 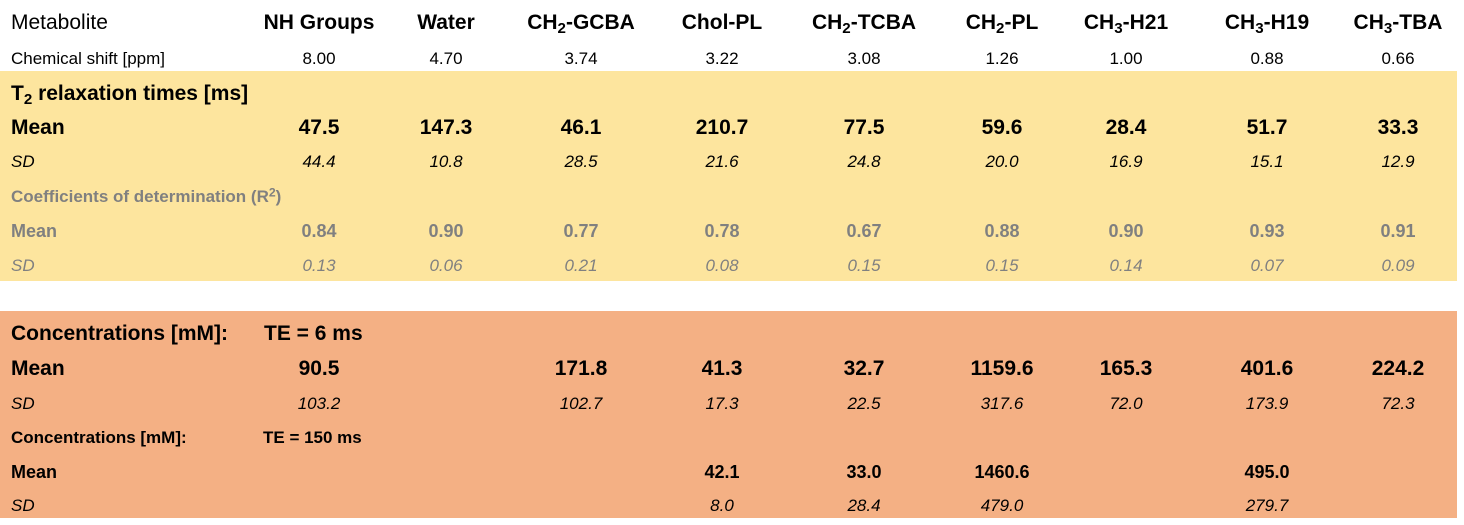 What do you see at coordinates (38, 368) in the screenshot?
I see `conc-te6-mean-label: Mean` at bounding box center [38, 368].